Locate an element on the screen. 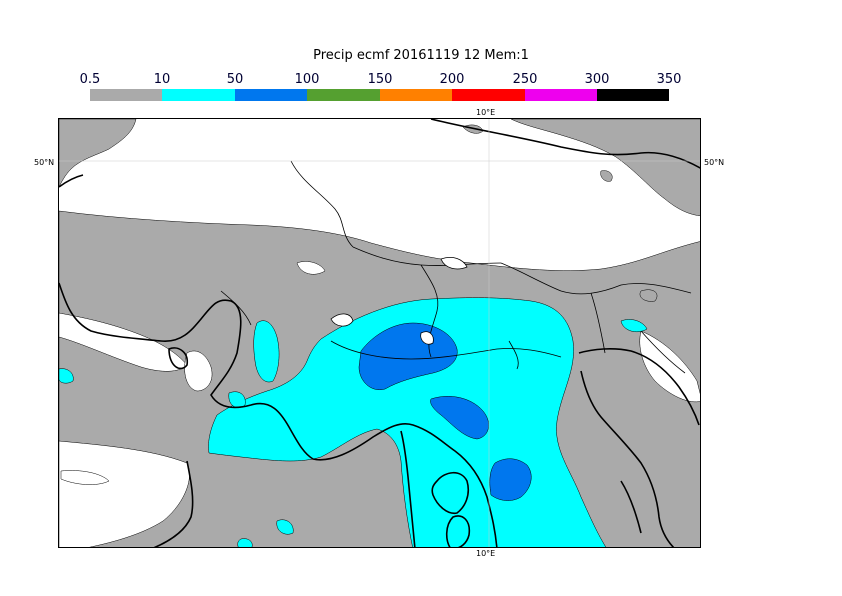  lat-label-right: 50°N is located at coordinates (714, 162).